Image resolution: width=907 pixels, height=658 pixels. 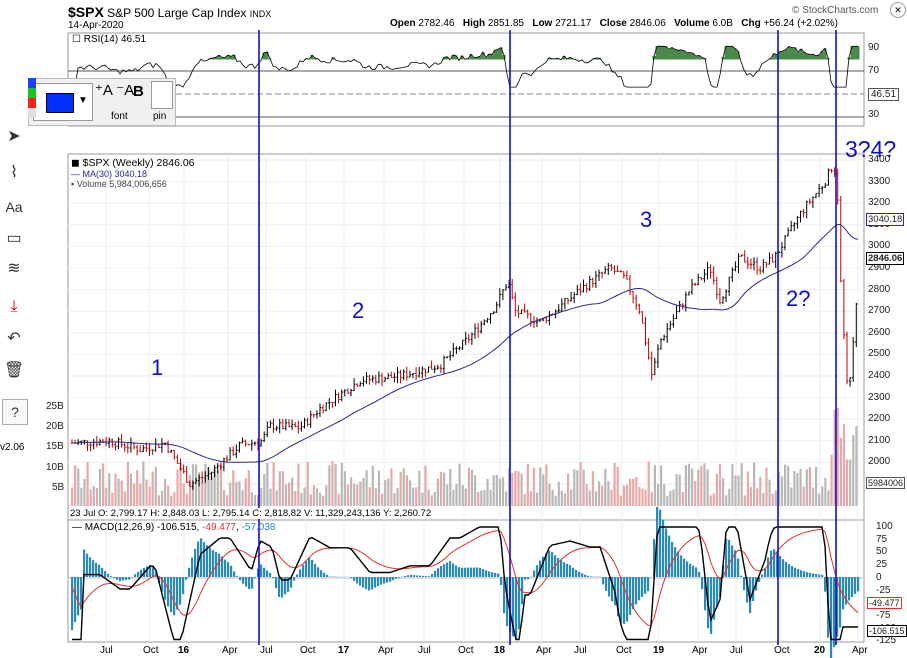 What do you see at coordinates (14, 268) in the screenshot?
I see `fibonacci-tool-icon: ≋` at bounding box center [14, 268].